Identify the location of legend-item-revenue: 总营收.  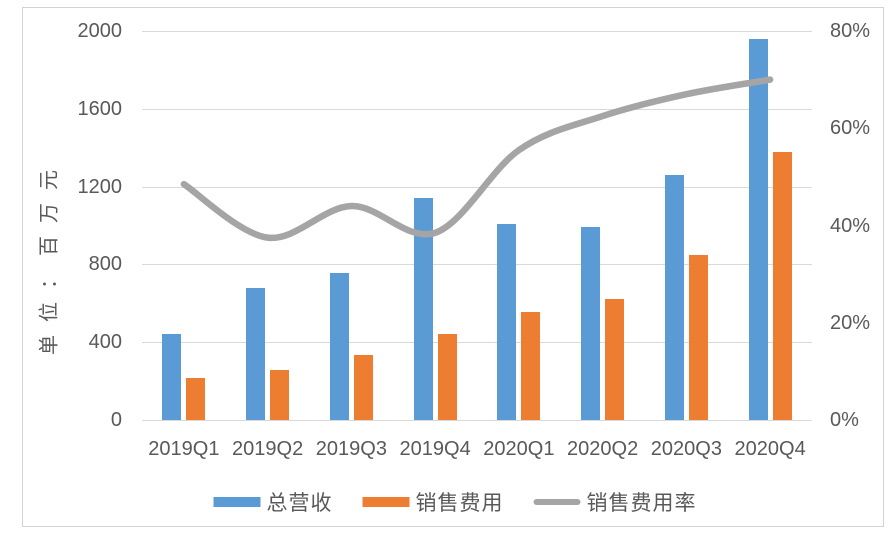
(273, 502).